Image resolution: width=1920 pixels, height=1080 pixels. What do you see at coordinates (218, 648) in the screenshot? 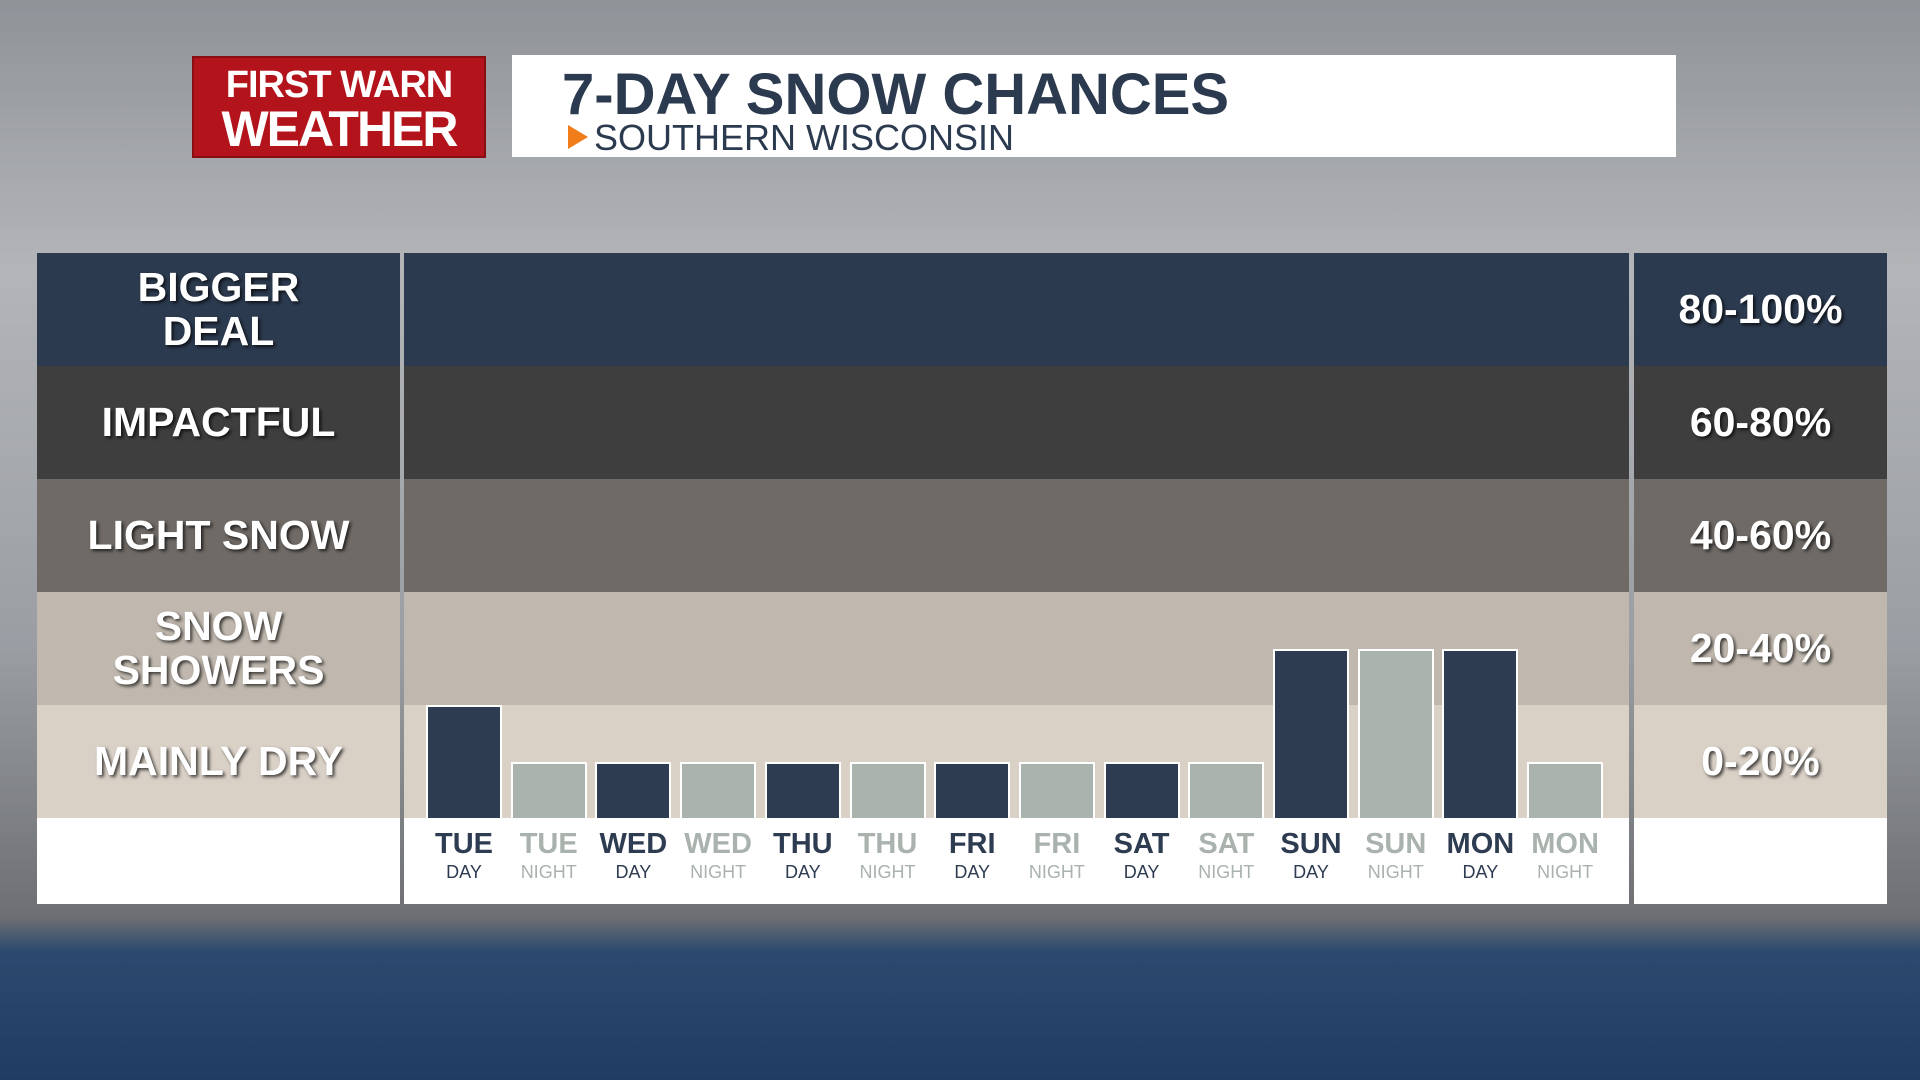
I see `band-label: SNOW SHOWERS` at bounding box center [218, 648].